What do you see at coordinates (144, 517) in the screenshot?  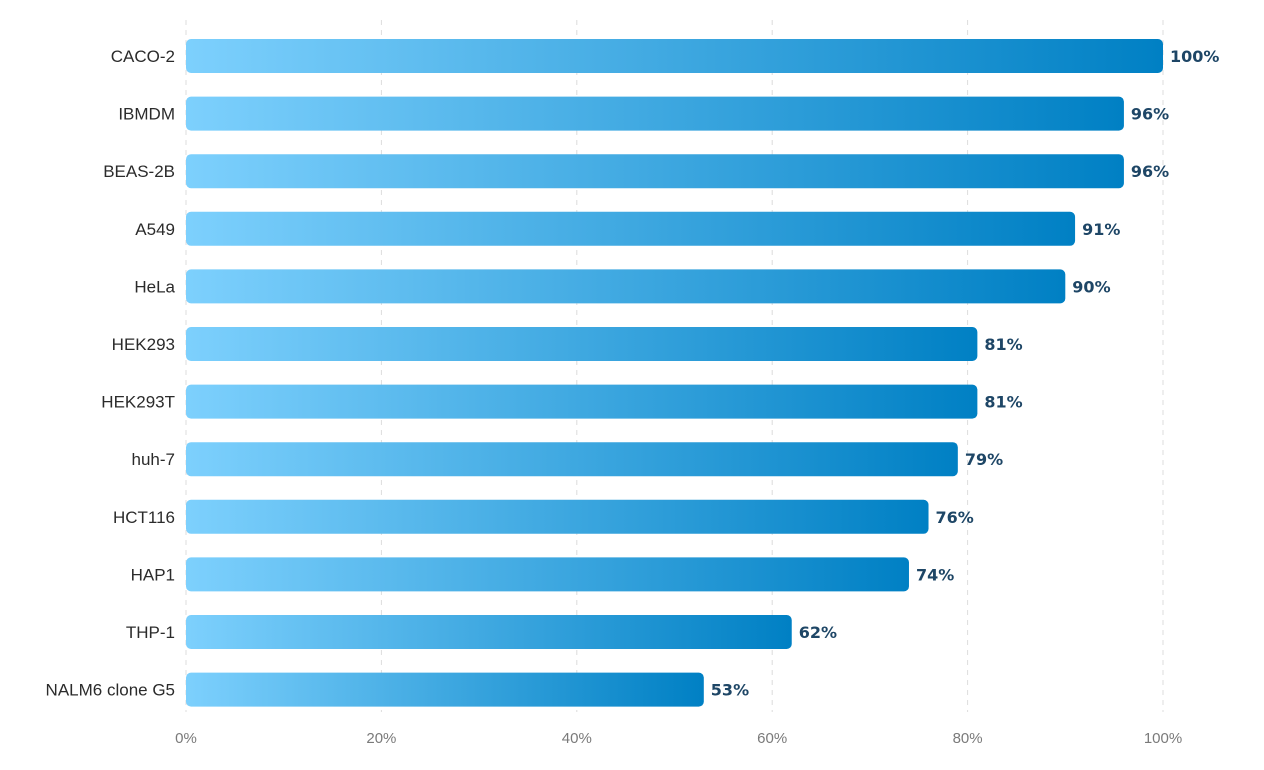 I see `category-label: HCT116` at bounding box center [144, 517].